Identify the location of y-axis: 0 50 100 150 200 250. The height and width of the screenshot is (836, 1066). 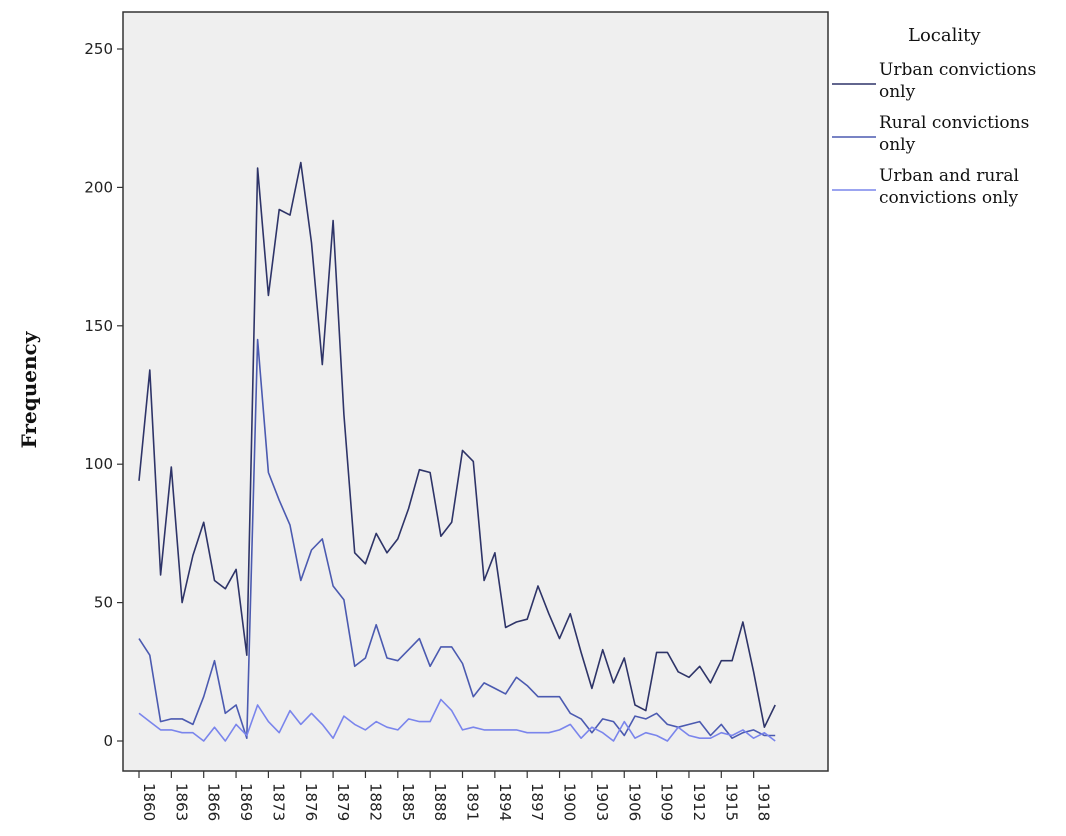
(103, 395).